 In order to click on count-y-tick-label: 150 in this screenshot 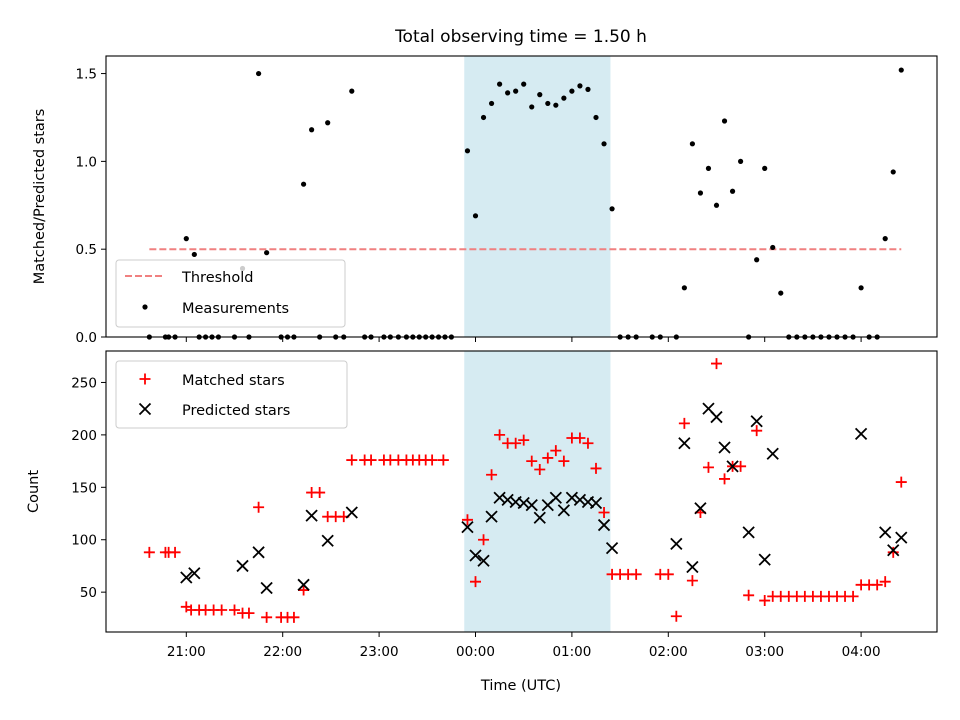, I will do `click(84, 488)`.